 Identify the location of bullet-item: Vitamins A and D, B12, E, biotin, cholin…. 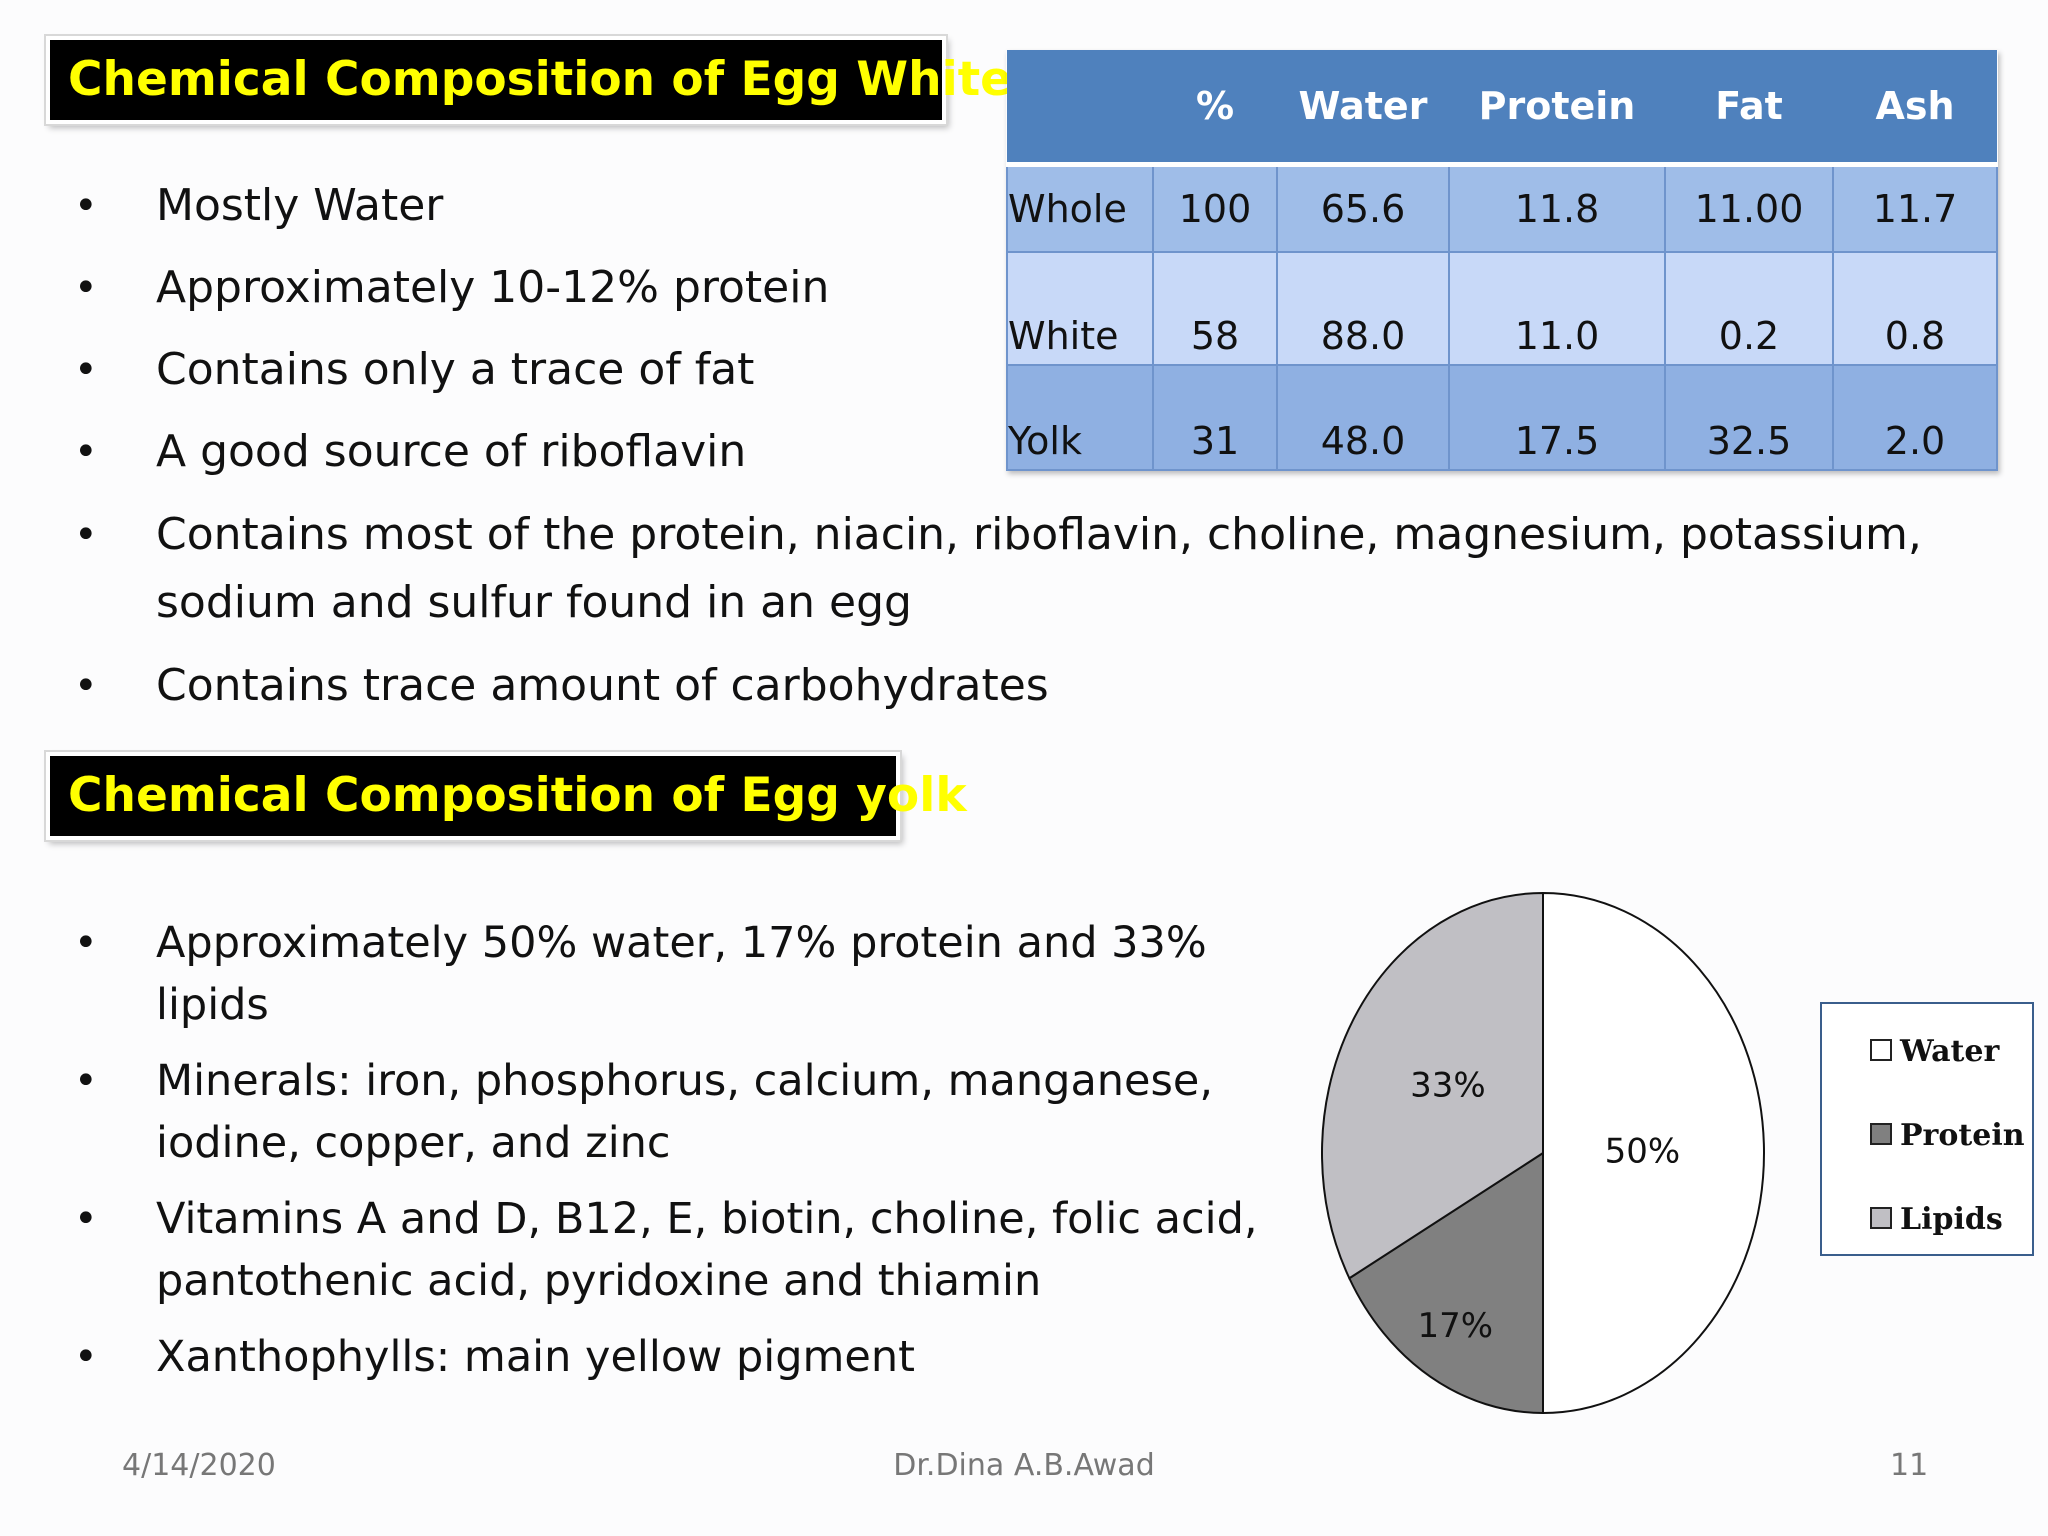
(667, 1250).